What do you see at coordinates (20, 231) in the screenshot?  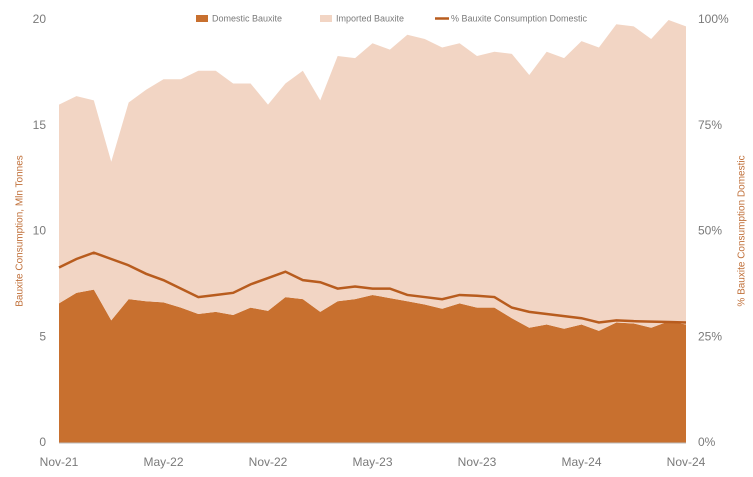 I see `y-axis-title: Bauxite Consumption, Mln Tonnes` at bounding box center [20, 231].